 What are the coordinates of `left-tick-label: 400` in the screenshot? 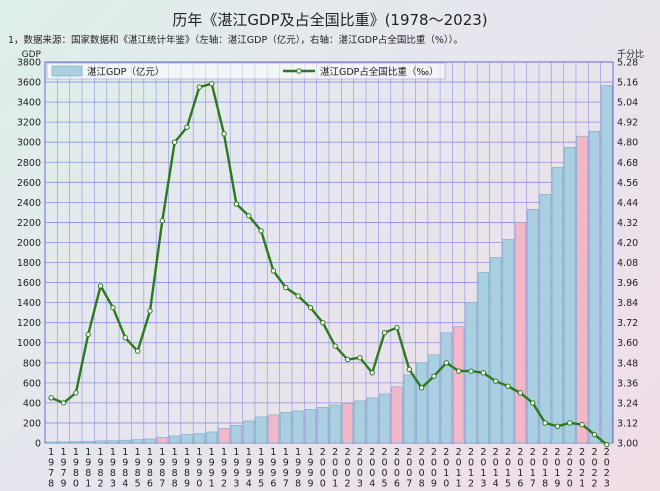 It's located at (32, 403).